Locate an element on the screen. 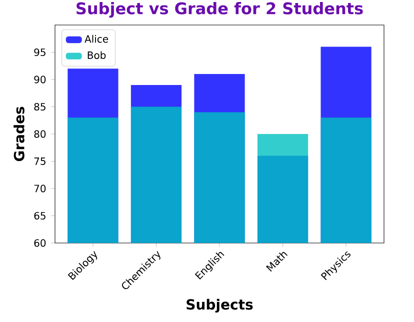 This screenshot has height=322, width=414. y-tick-label: 90 is located at coordinates (40, 80).